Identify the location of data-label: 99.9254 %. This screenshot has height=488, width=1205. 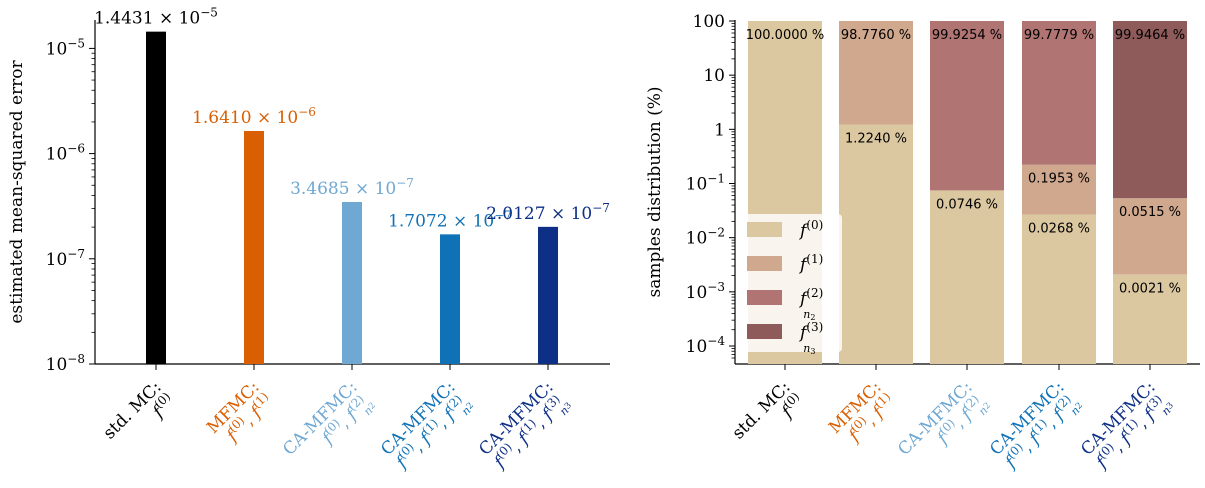
(967, 35).